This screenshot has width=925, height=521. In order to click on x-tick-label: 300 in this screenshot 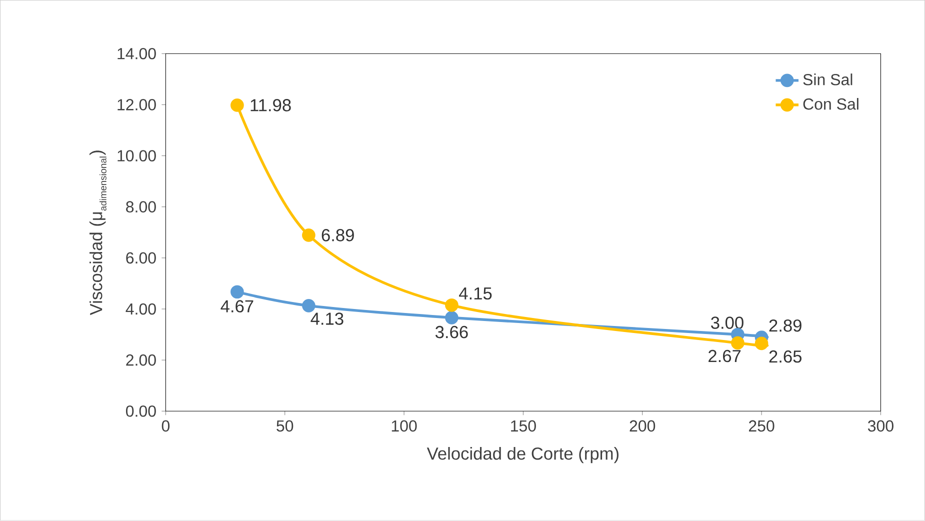, I will do `click(881, 426)`.